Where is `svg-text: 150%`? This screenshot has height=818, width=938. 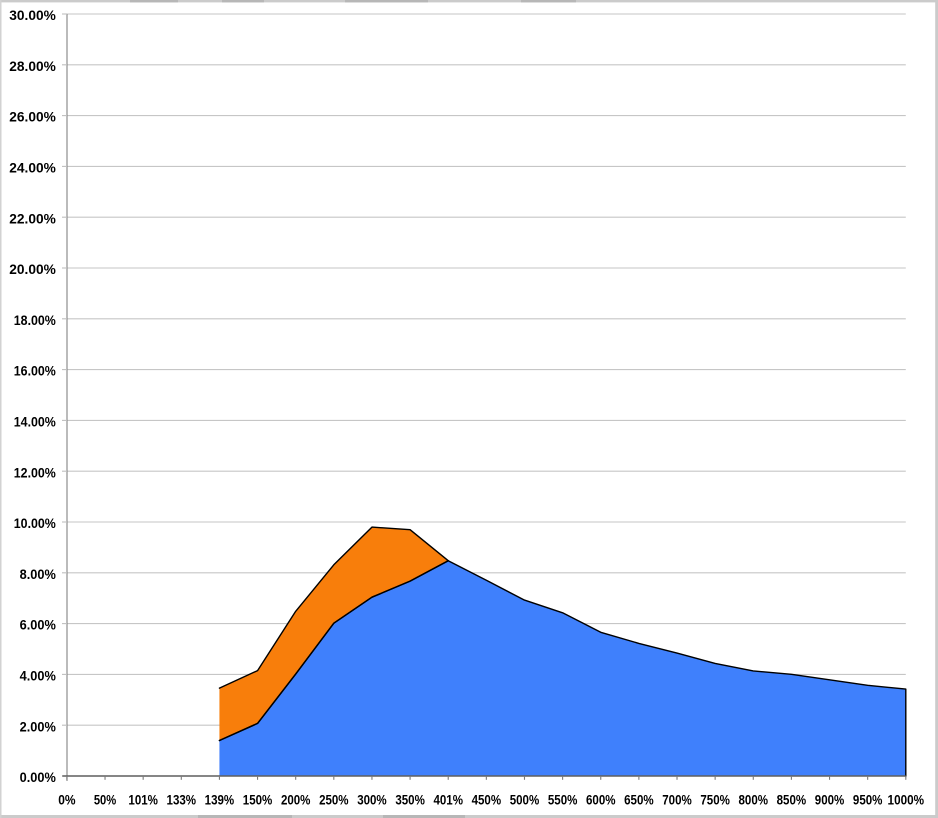 svg-text: 150% is located at coordinates (258, 800).